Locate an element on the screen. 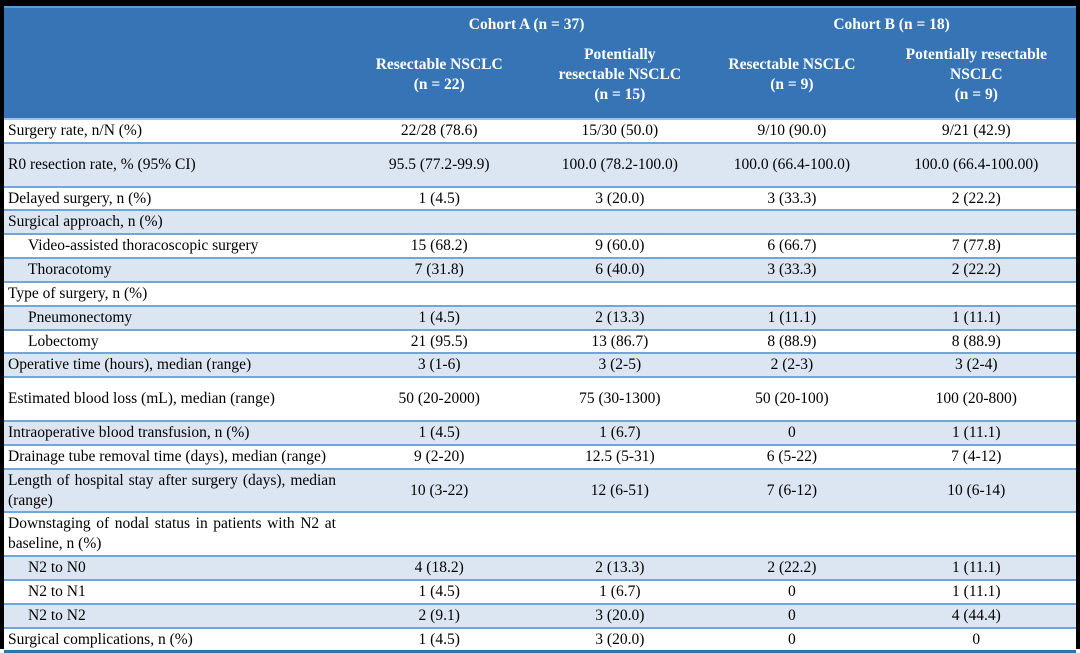 The image size is (1080, 653). corner-cell is located at coordinates (175, 22).